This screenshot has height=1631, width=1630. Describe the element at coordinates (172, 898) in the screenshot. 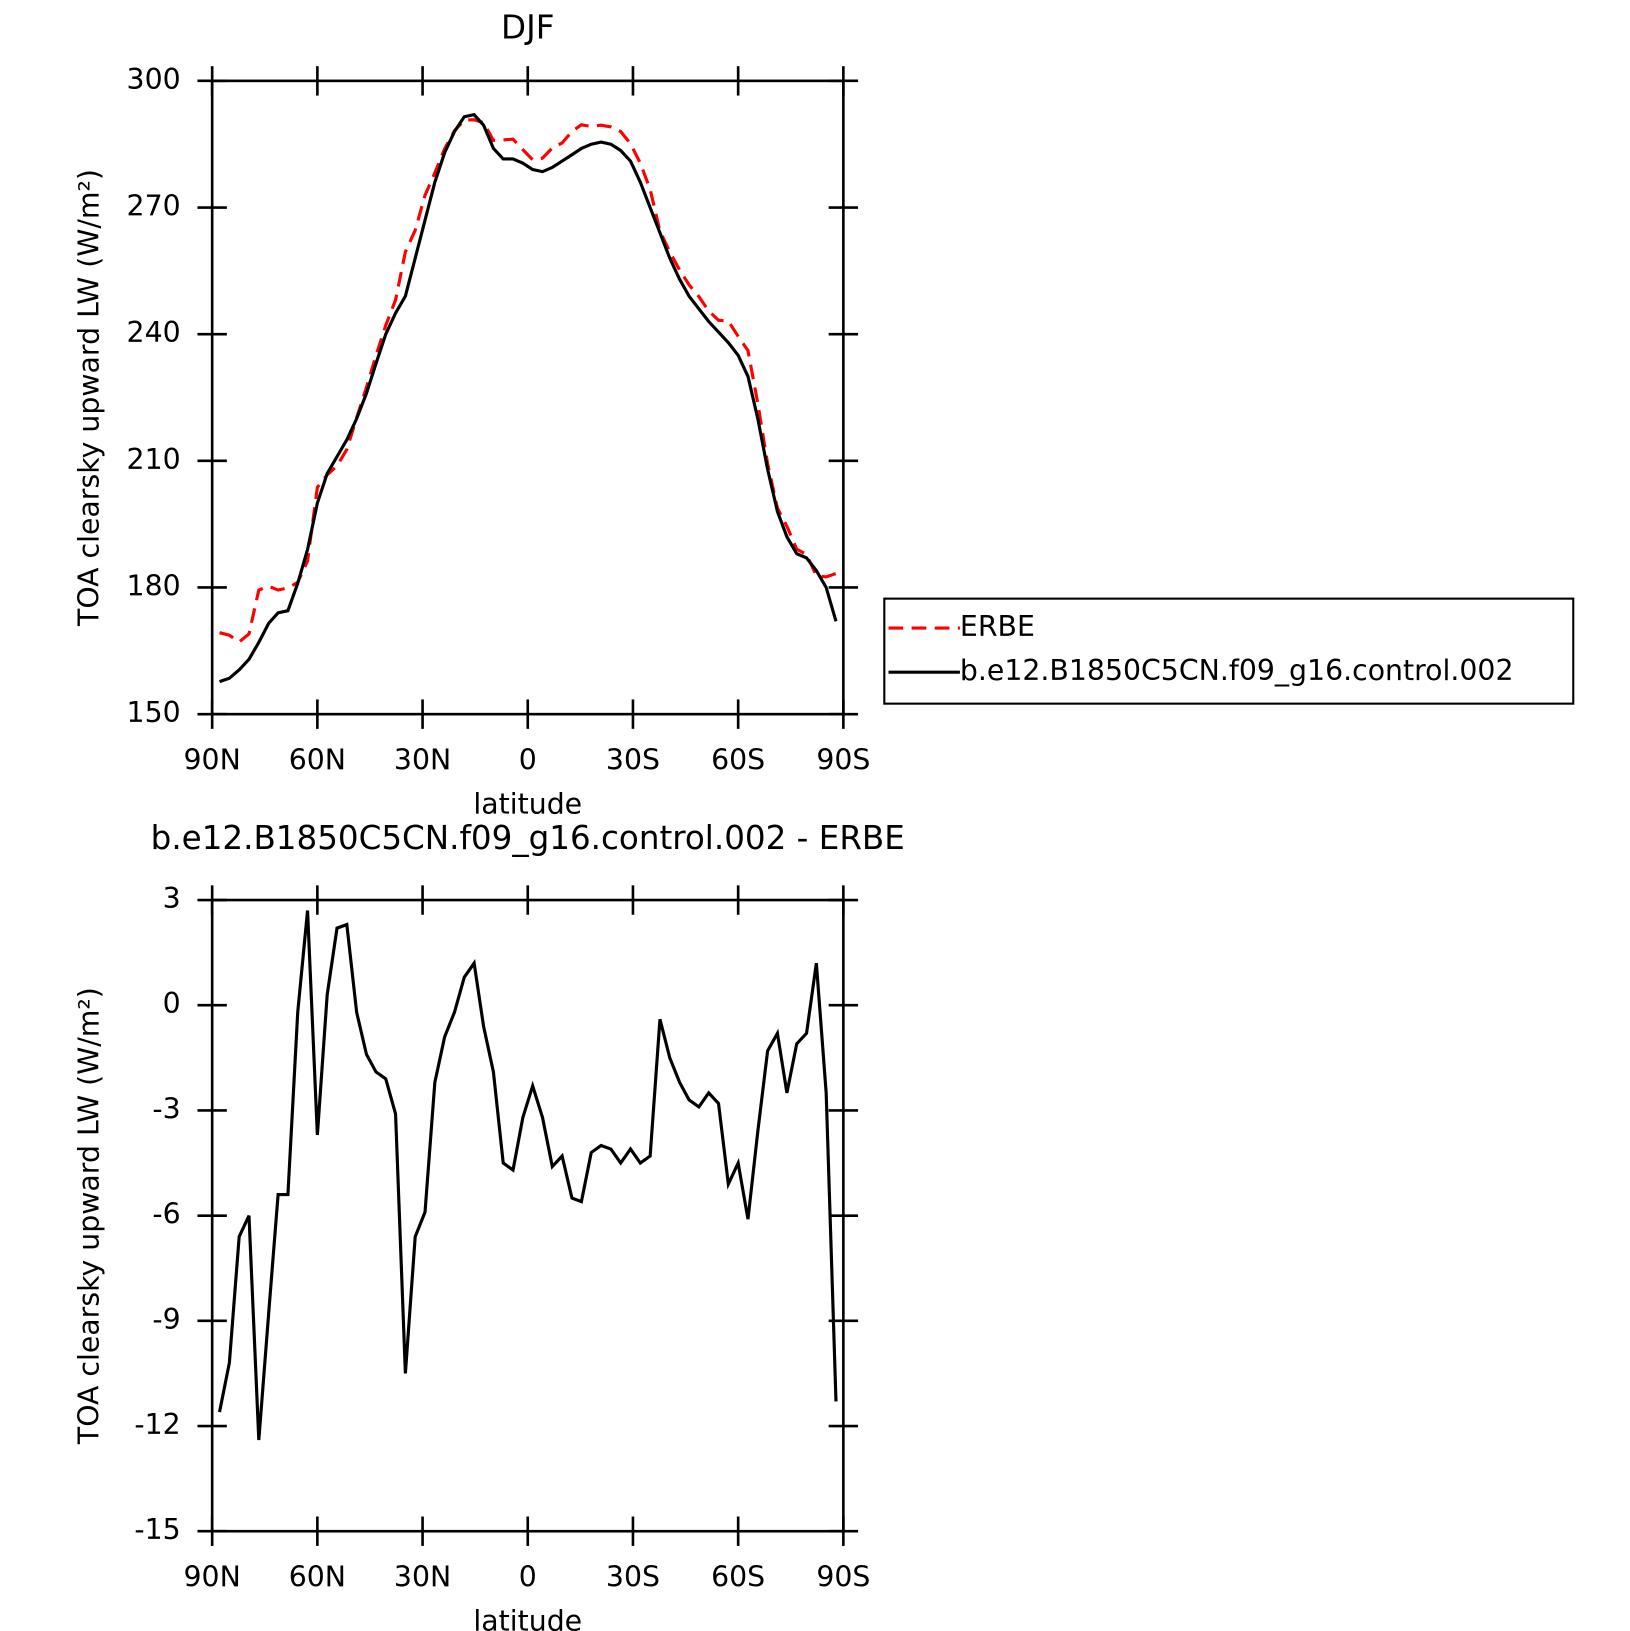

I see `y-tick-label: 3` at that location.